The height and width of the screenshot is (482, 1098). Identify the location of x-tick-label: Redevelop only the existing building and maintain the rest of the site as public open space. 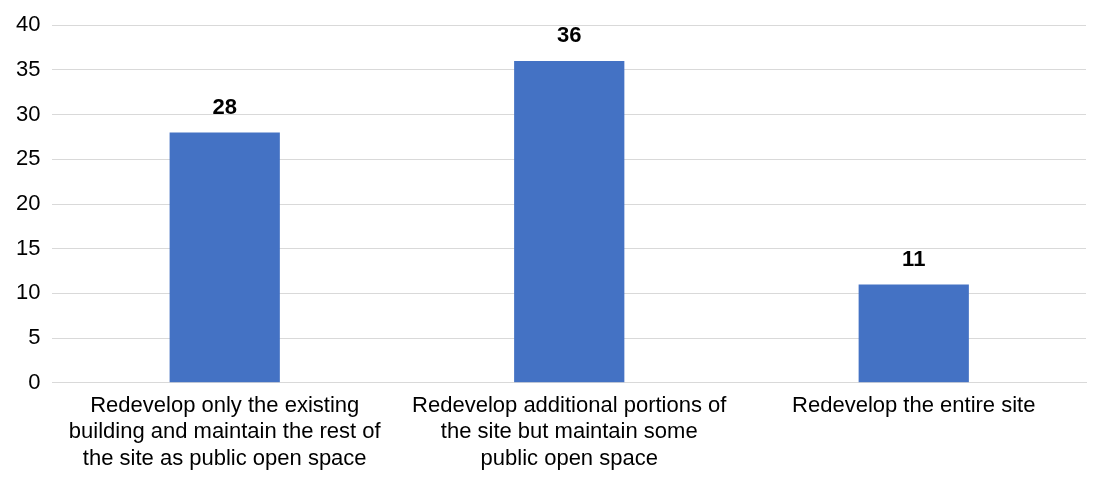
(225, 431).